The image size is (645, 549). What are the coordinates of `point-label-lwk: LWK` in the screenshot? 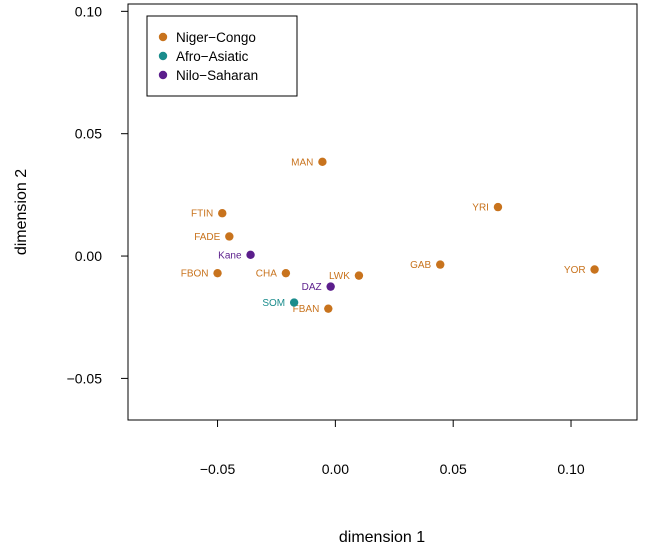 It's located at (339, 276).